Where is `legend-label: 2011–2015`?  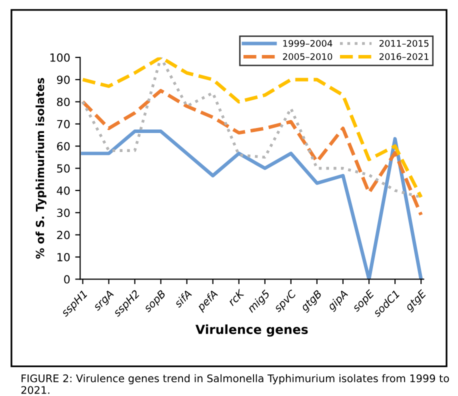
legend-label: 2011–2015 is located at coordinates (403, 43).